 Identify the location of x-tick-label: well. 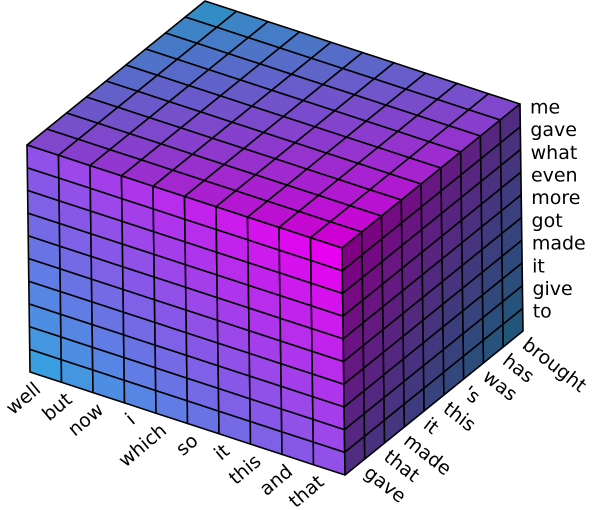
(23, 398).